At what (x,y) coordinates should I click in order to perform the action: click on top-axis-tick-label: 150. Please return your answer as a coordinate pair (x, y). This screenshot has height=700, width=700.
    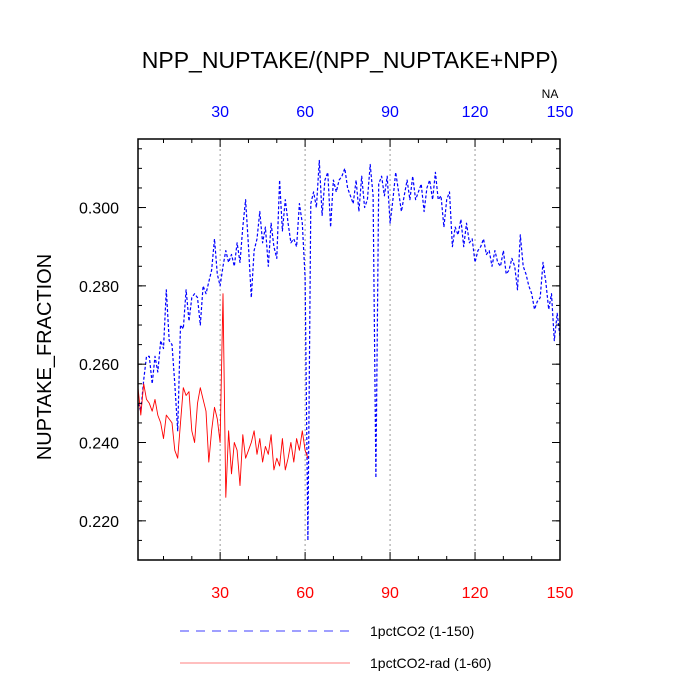
    Looking at the image, I should click on (560, 112).